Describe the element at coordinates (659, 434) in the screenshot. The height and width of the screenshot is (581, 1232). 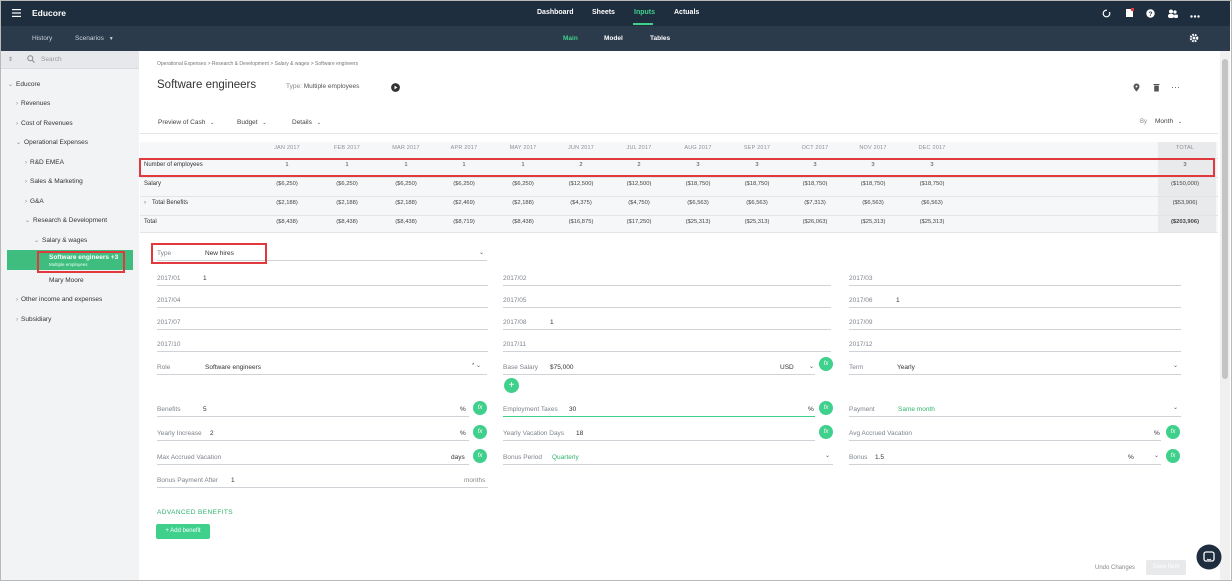
I see `yearly-vacation-field: Yearly Vacation Days 18` at that location.